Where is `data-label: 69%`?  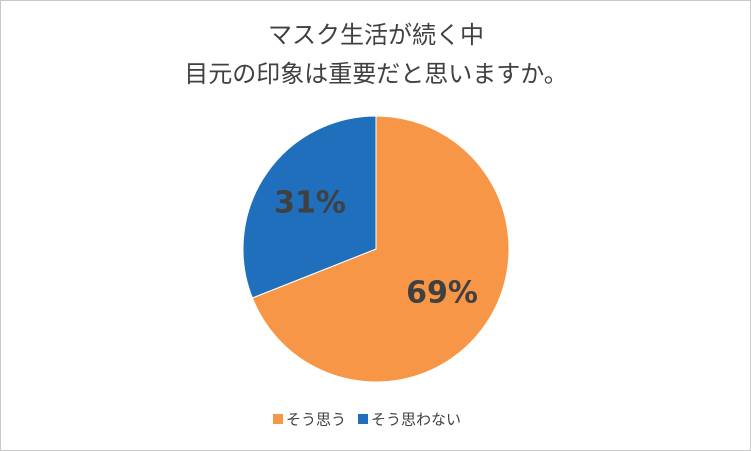
data-label: 69% is located at coordinates (442, 292).